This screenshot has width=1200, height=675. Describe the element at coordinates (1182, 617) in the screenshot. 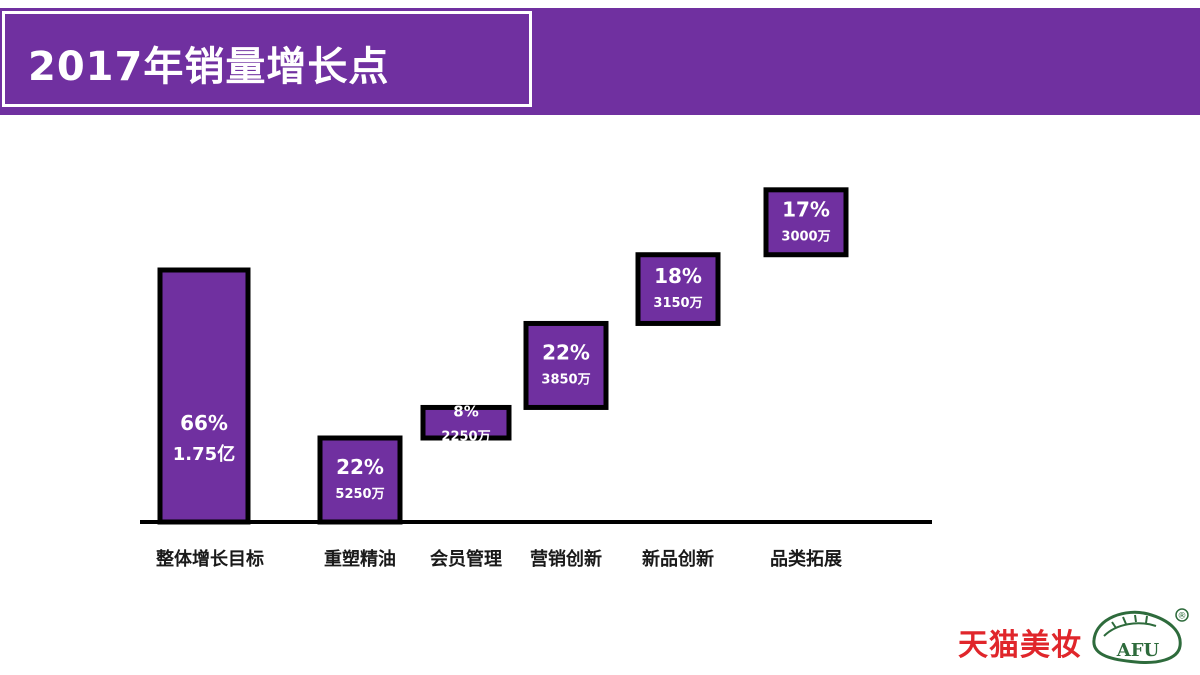

I see `registered-mark: ®` at that location.